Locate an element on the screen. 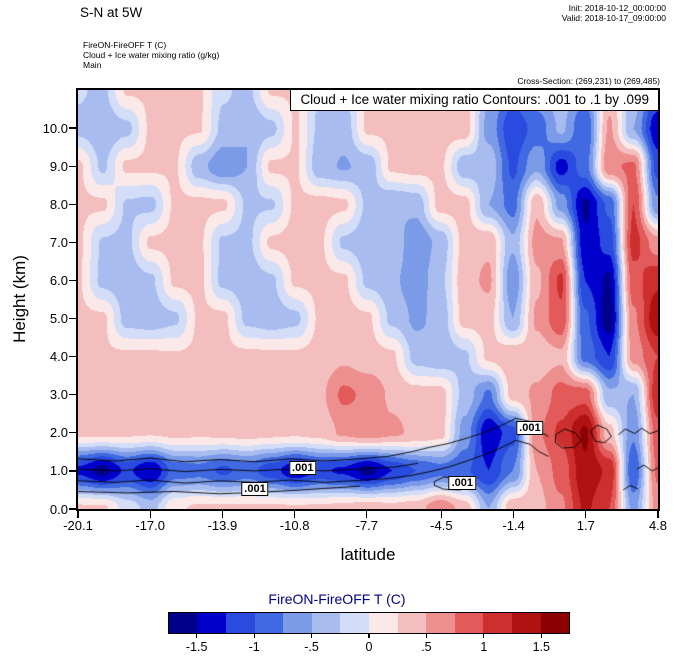 Image resolution: width=674 pixels, height=668 pixels. x-tick-label: -1.4 is located at coordinates (513, 525).